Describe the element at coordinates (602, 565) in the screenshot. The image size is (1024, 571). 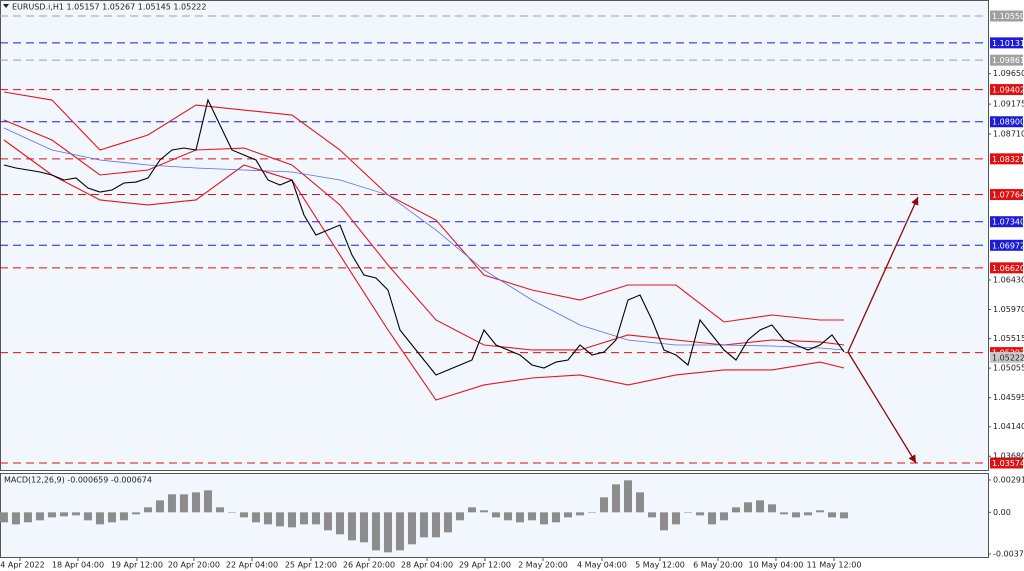
I see `x-tick-label: 4 May 04:00` at that location.